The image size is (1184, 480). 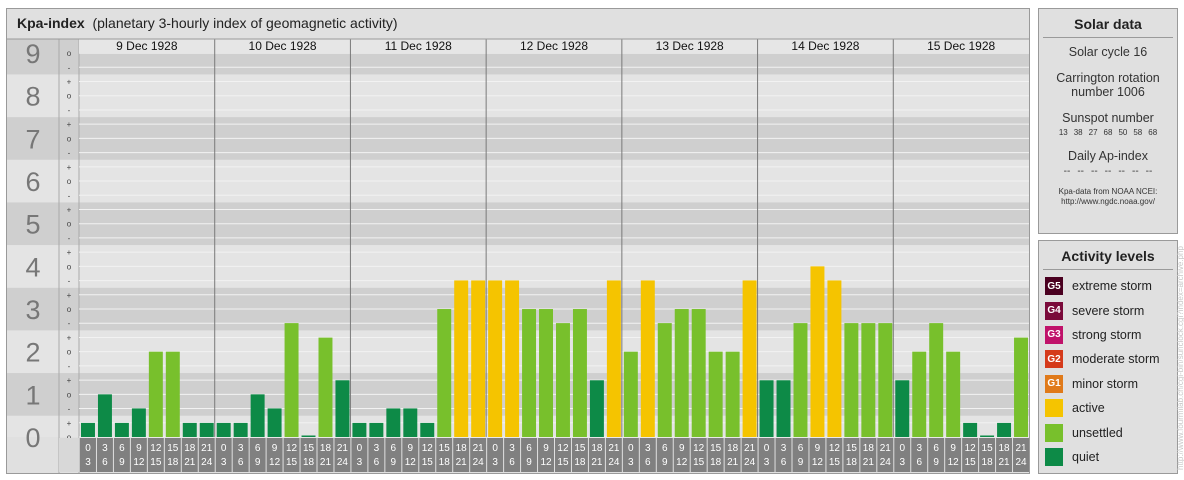 I want to click on interval-end-label: 6, so click(x=648, y=462).